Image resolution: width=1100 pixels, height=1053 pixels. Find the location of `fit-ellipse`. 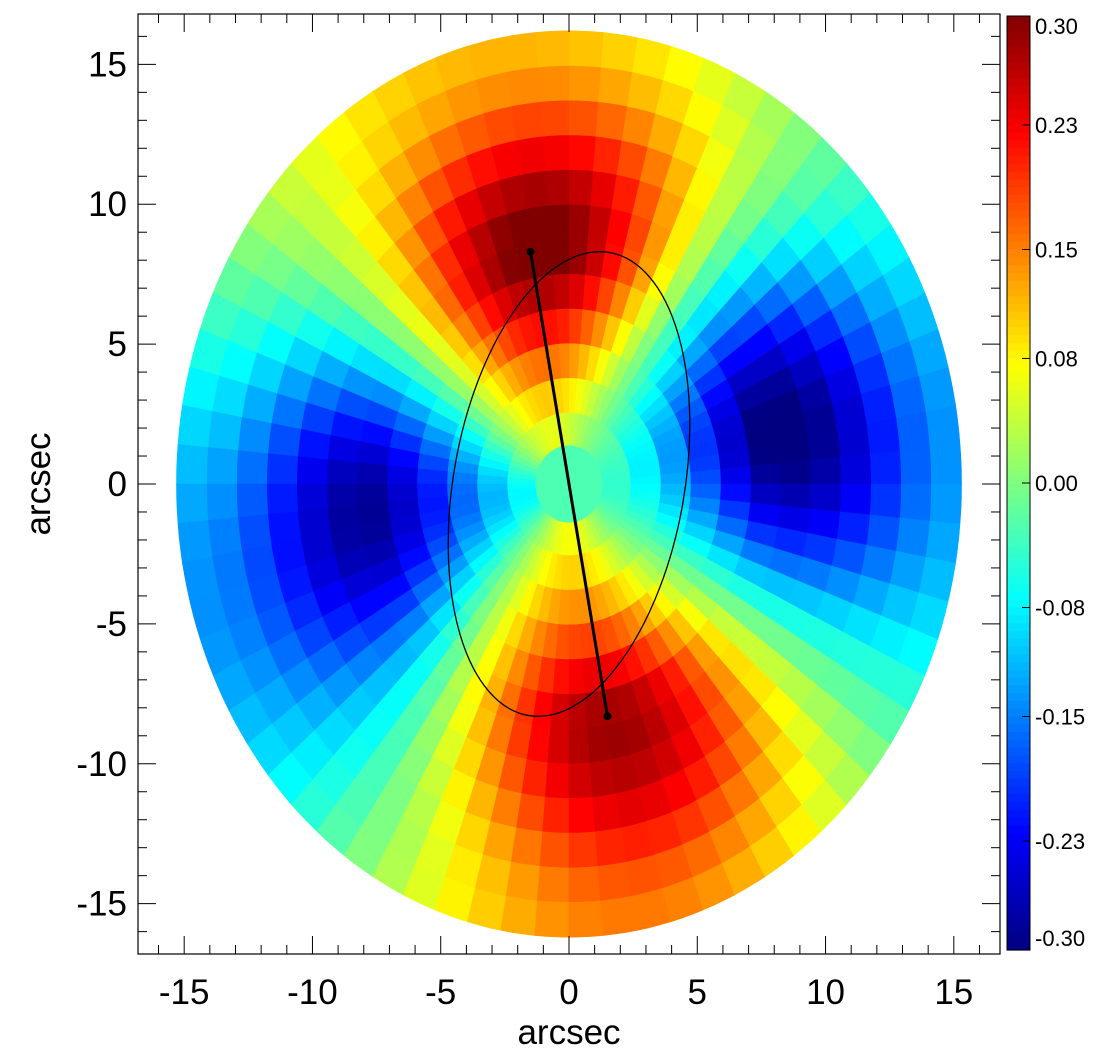

fit-ellipse is located at coordinates (569, 484).